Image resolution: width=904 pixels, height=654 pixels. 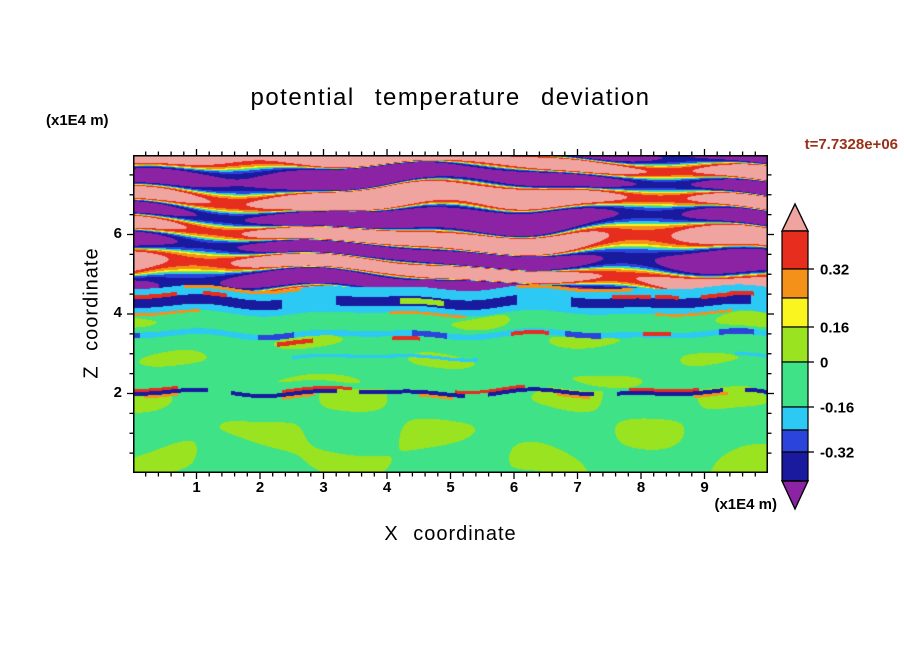 I want to click on z-tick-label: 4, so click(x=117, y=312).